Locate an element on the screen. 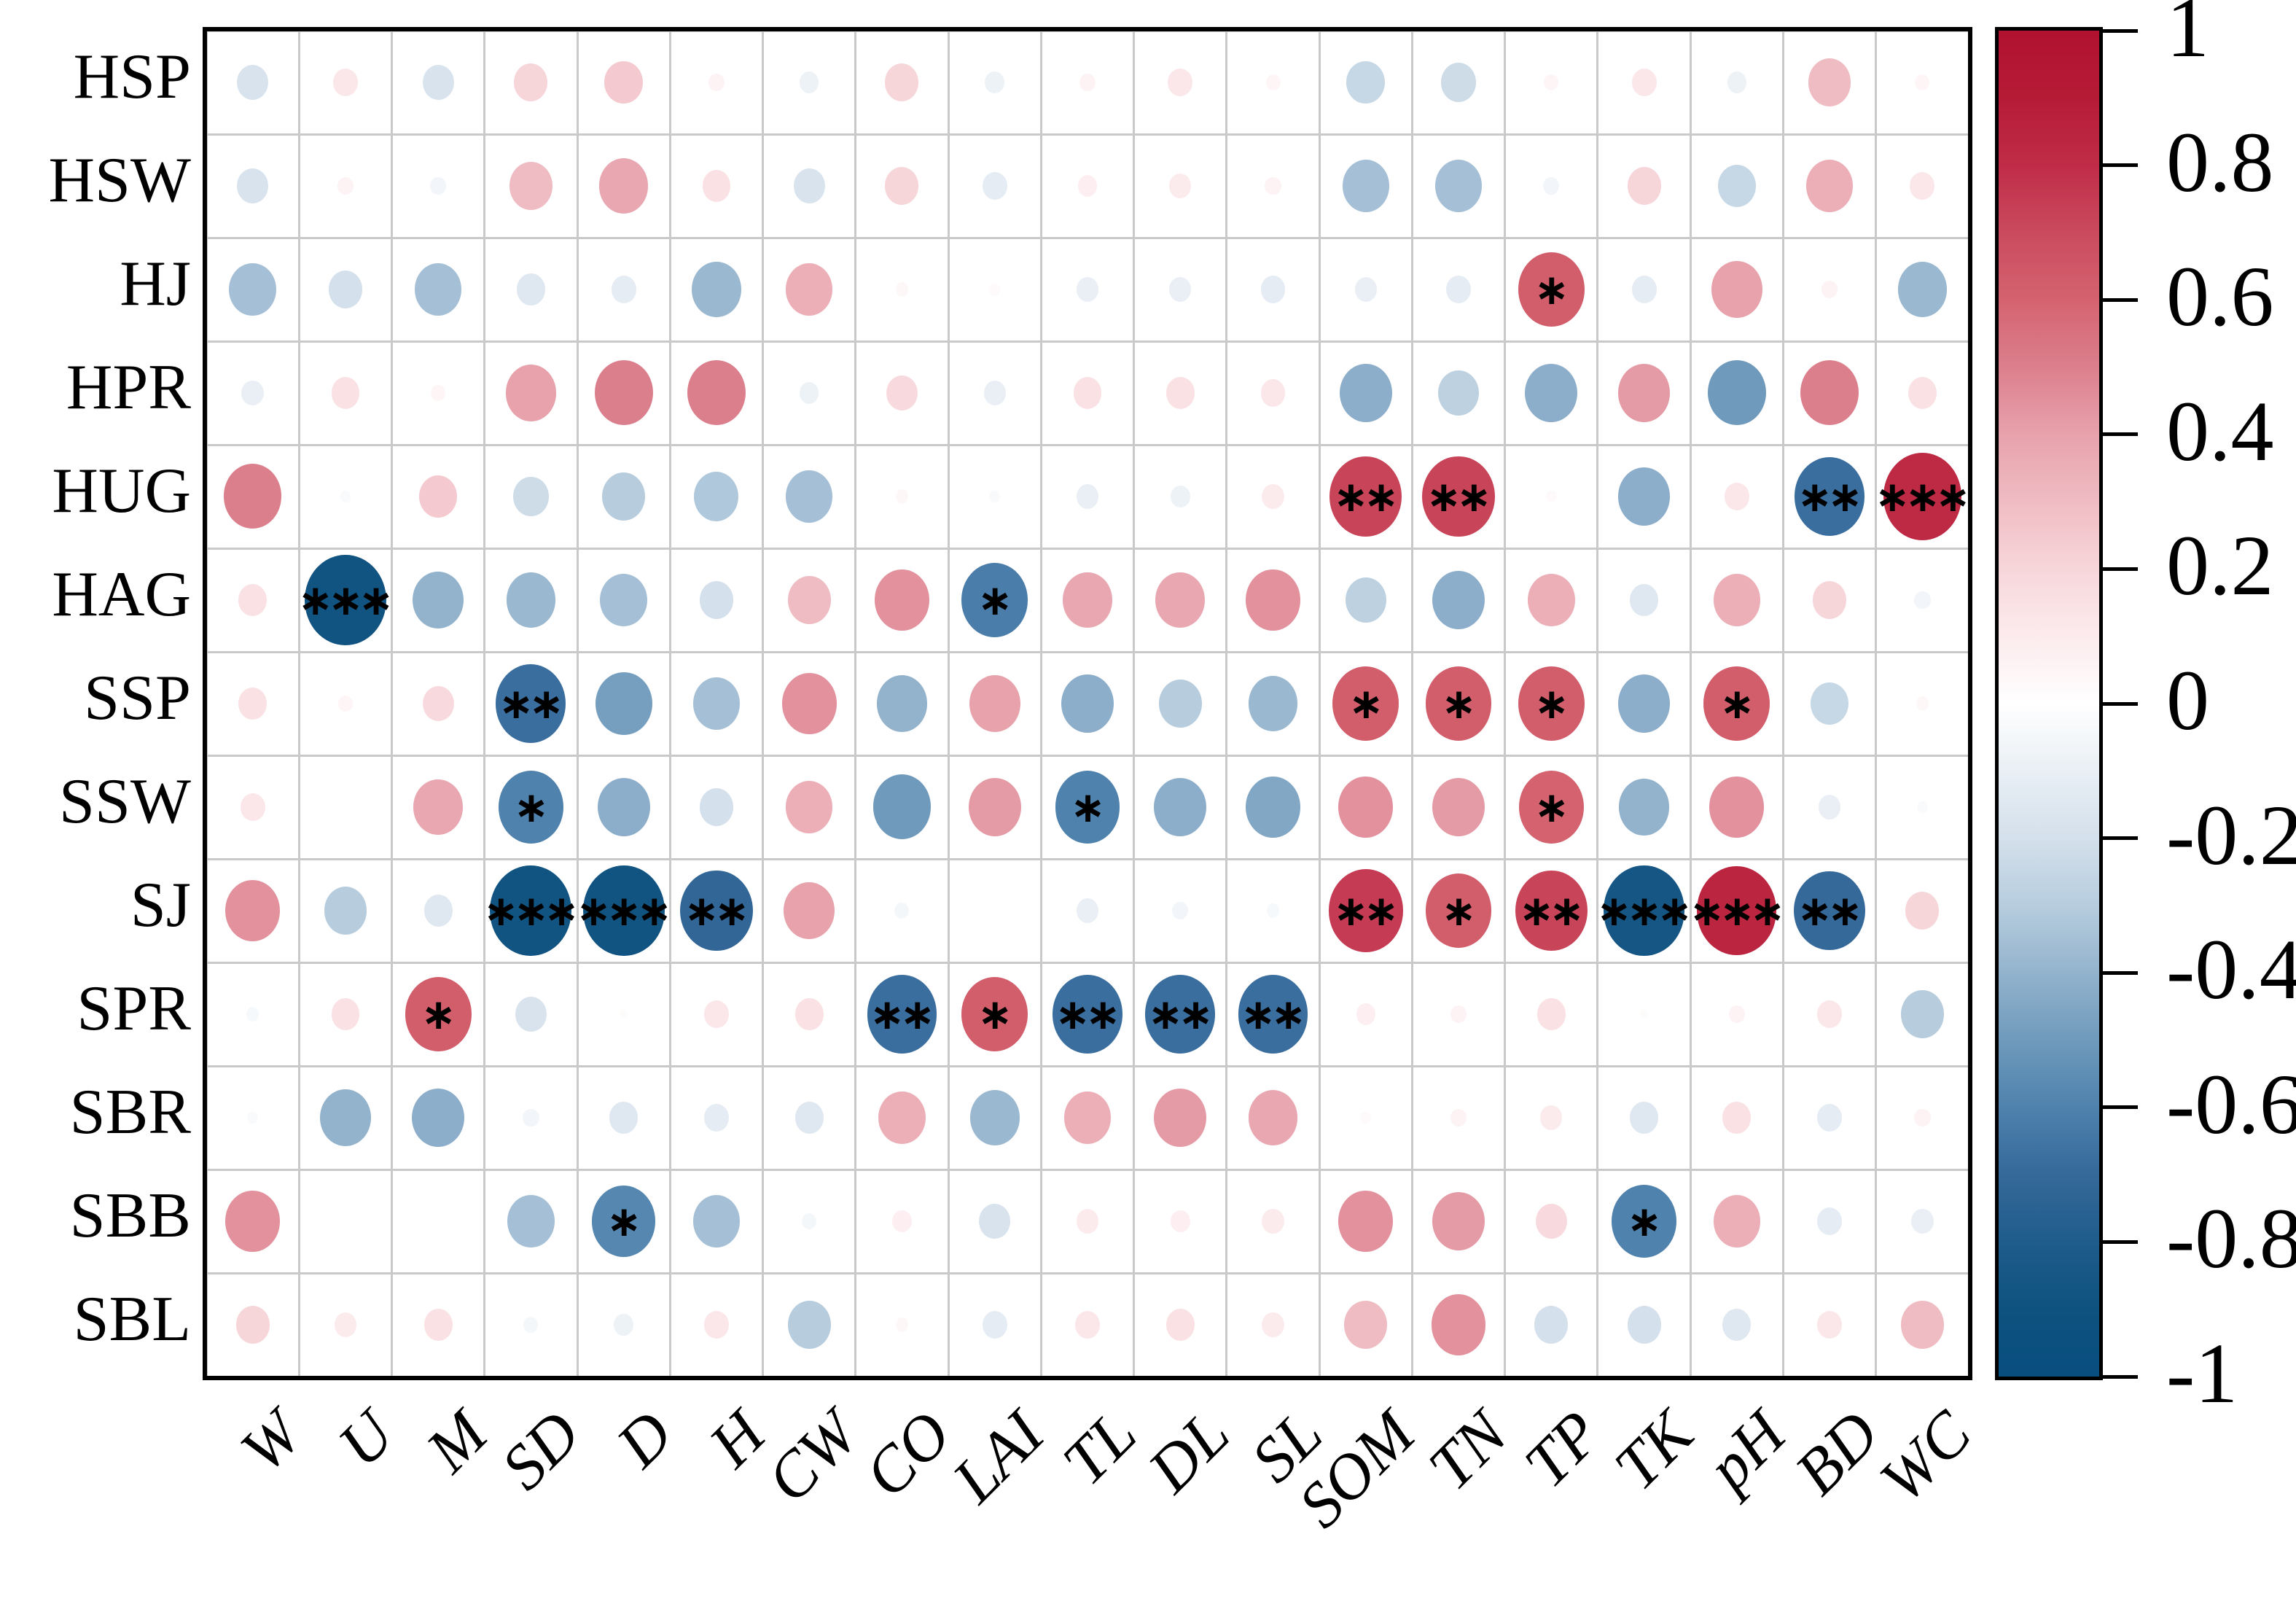 This screenshot has width=2296, height=1623. row-label: HPR is located at coordinates (129, 387).